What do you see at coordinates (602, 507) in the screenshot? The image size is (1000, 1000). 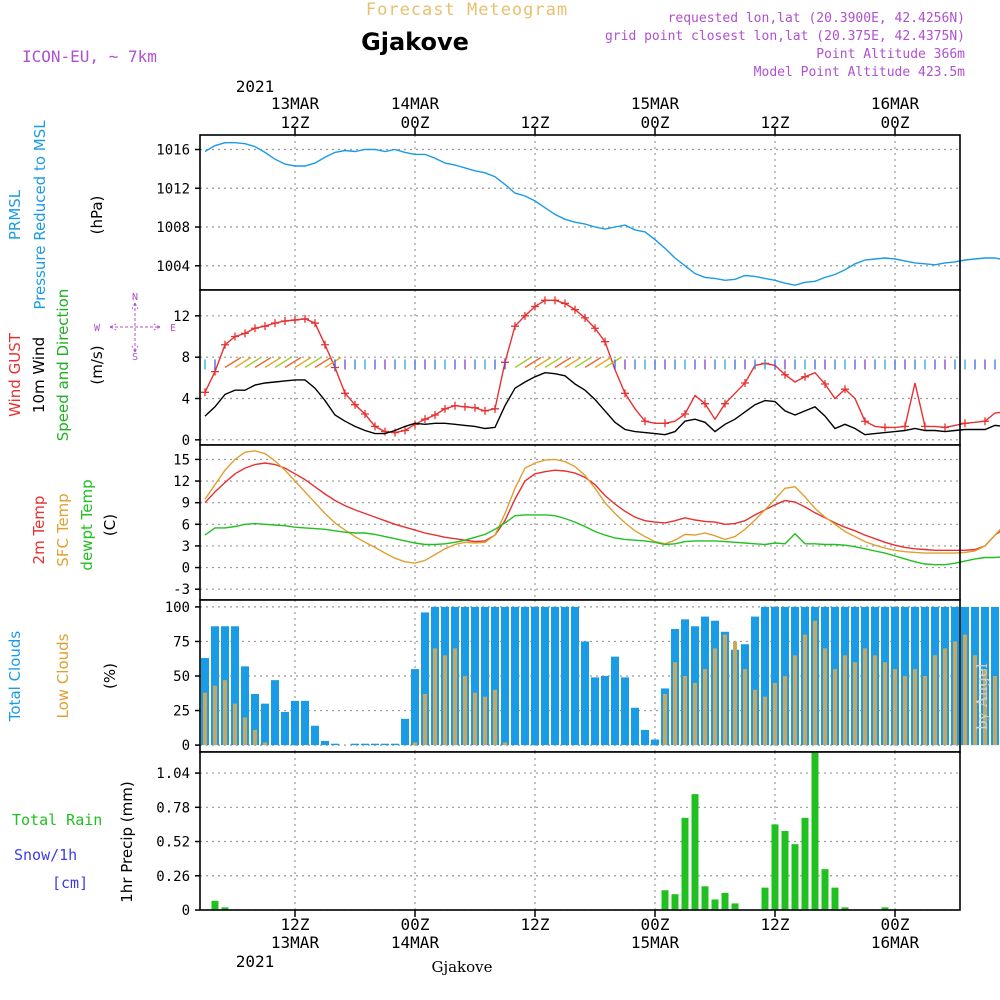 I see `series-line-sfc-temp` at bounding box center [602, 507].